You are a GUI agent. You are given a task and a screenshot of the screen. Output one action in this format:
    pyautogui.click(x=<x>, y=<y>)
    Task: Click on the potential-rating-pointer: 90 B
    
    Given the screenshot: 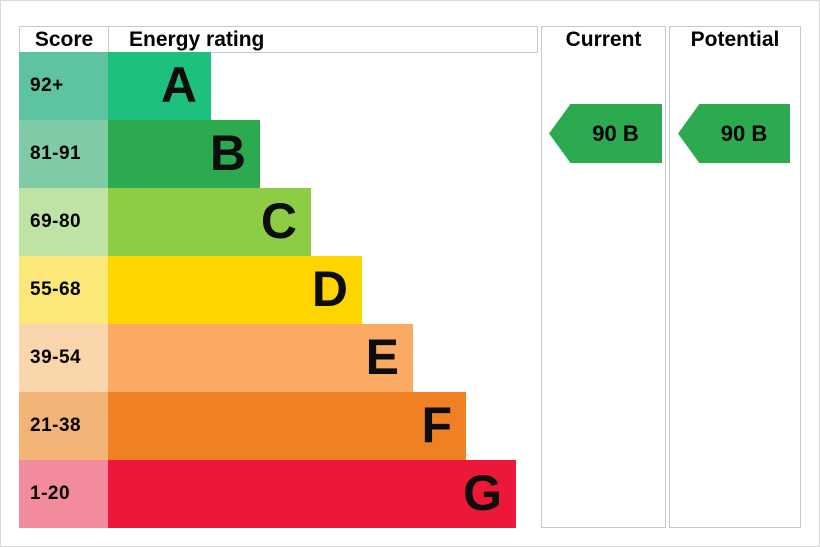 What is the action you would take?
    pyautogui.click(x=734, y=133)
    